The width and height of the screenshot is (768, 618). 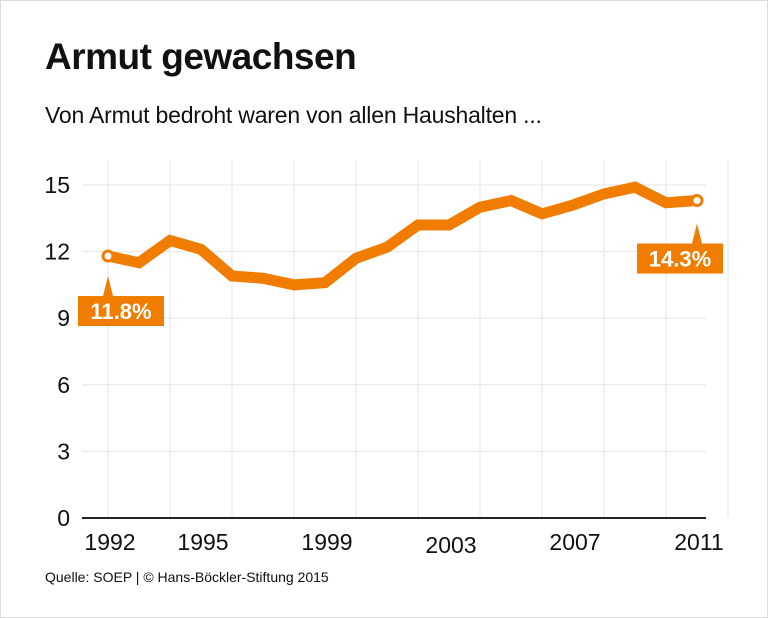 I want to click on x-axis-ticks: 1992 1995 1999 2003 2007 2011, so click(x=403, y=543).